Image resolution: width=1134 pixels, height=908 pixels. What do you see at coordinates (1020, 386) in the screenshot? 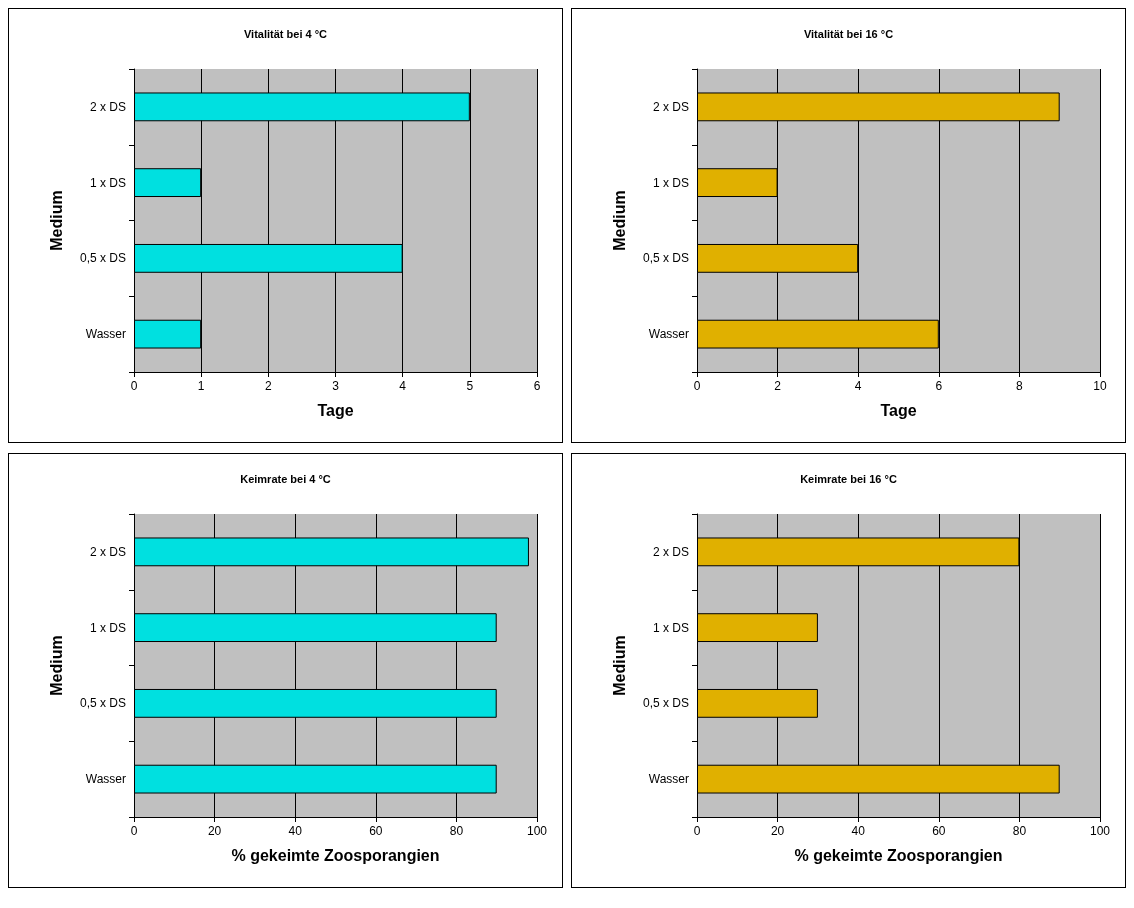
I see `x-tick-label: 8` at bounding box center [1020, 386].